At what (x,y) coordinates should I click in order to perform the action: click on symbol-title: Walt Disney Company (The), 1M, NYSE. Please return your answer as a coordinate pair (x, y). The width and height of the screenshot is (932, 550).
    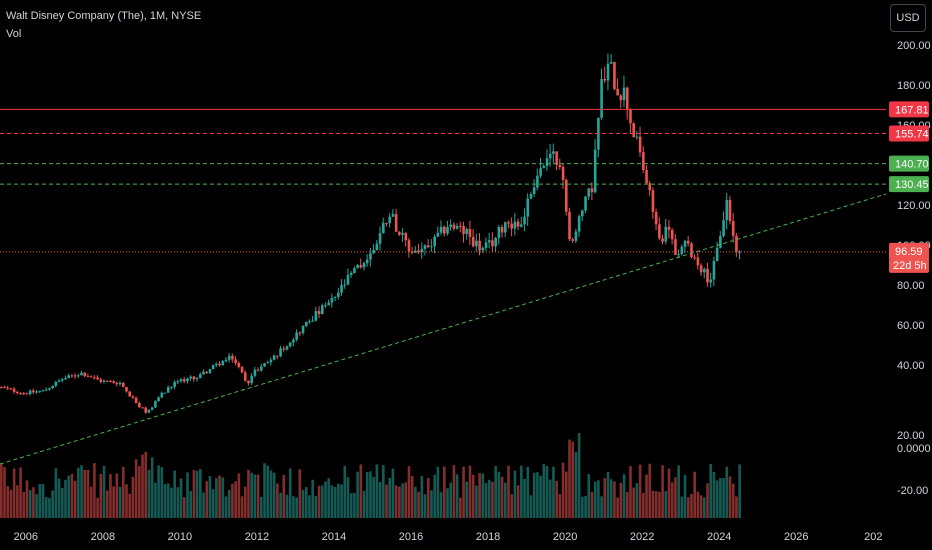
    Looking at the image, I should click on (104, 16).